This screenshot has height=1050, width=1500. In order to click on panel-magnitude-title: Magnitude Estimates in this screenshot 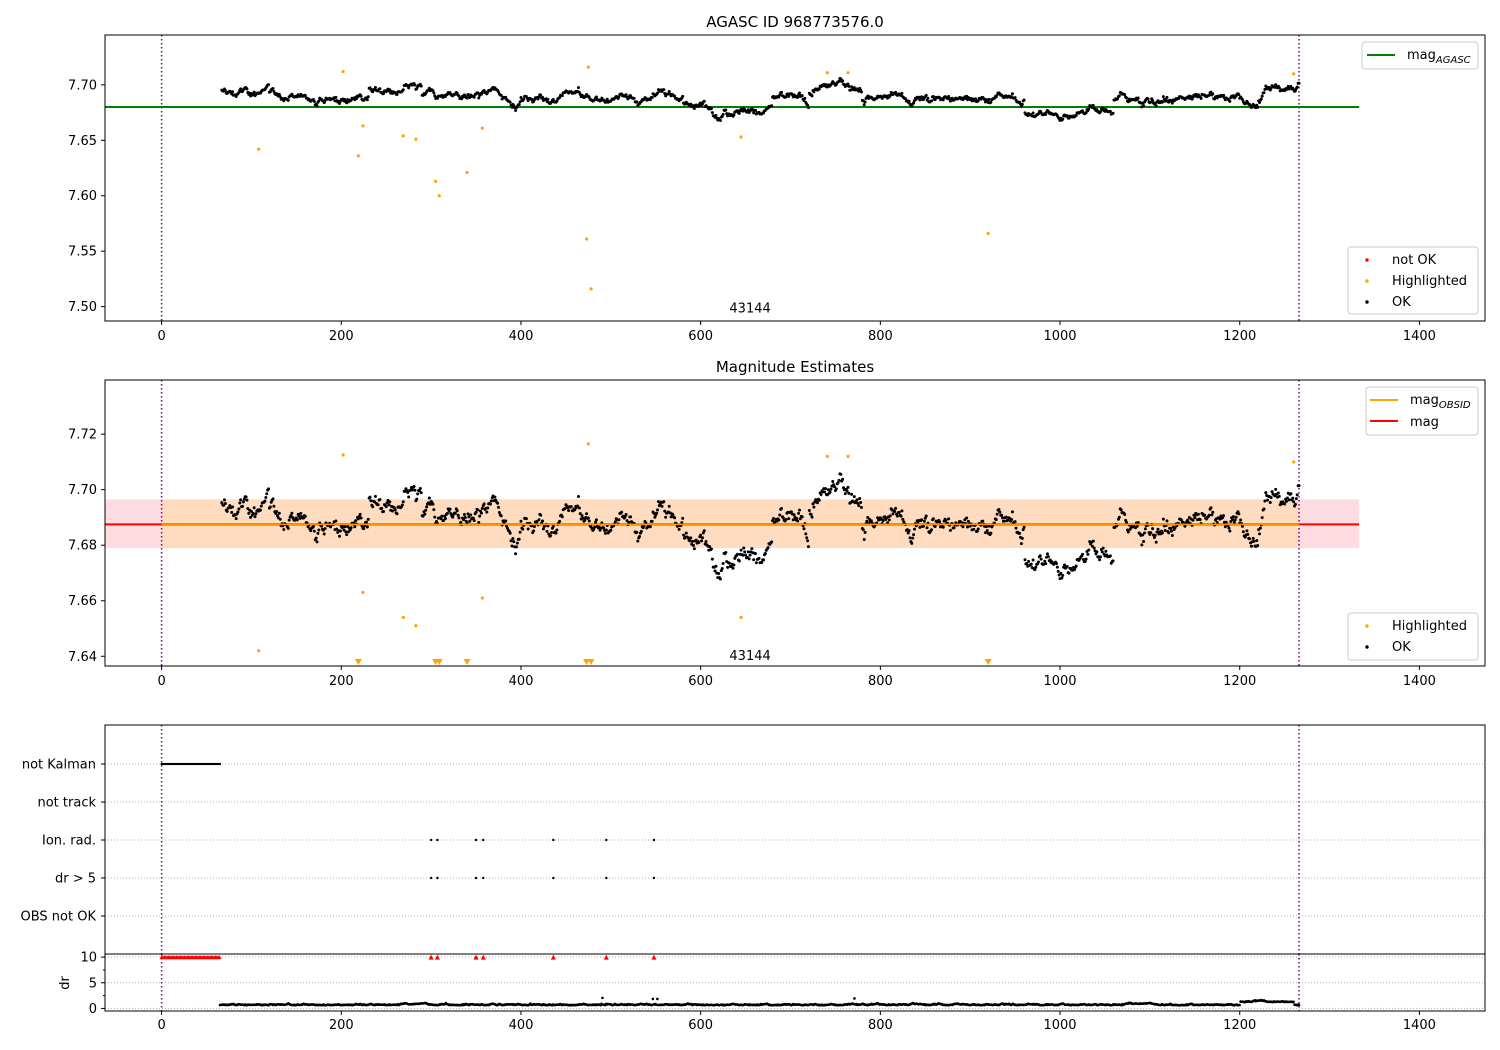, I will do `click(795, 367)`.